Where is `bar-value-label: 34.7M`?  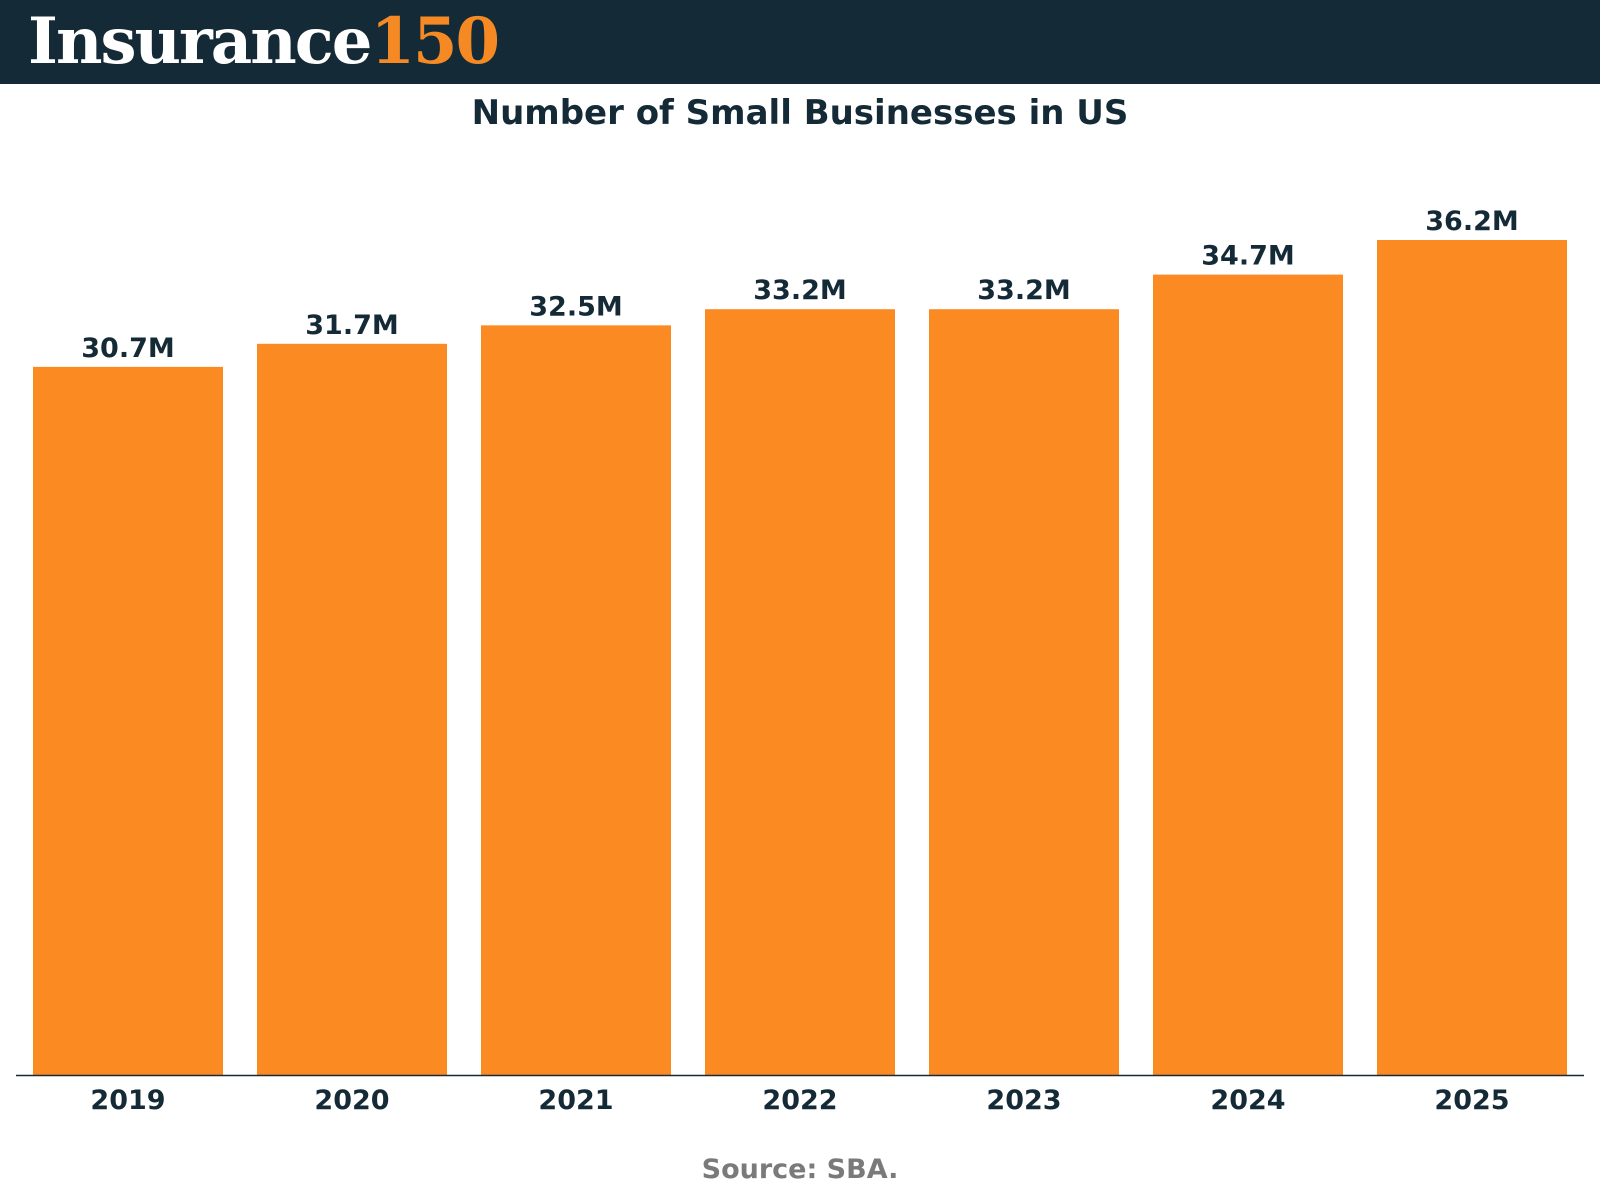
bar-value-label: 34.7M is located at coordinates (1248, 256).